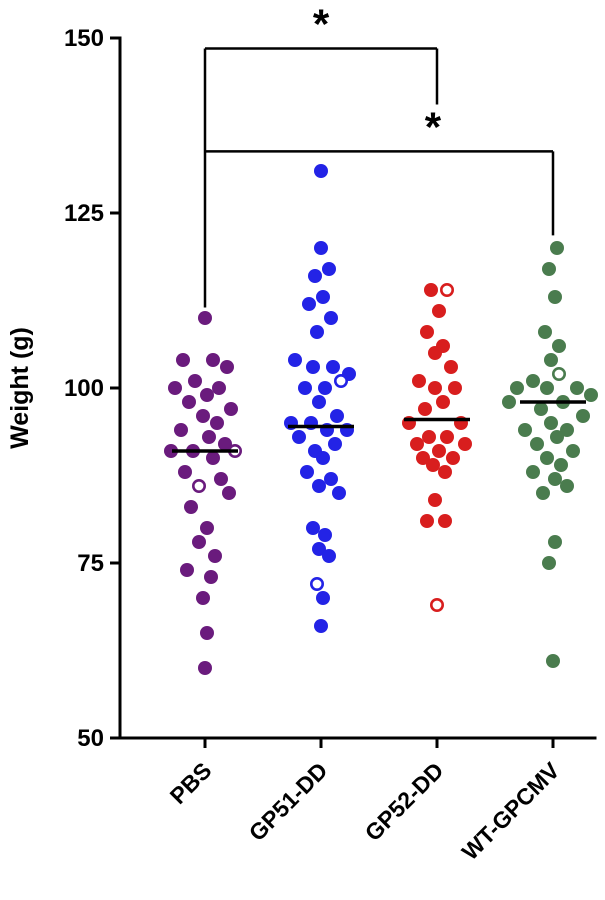 The image size is (605, 900). I want to click on x-category-label: GP51-DD, so click(288, 801).